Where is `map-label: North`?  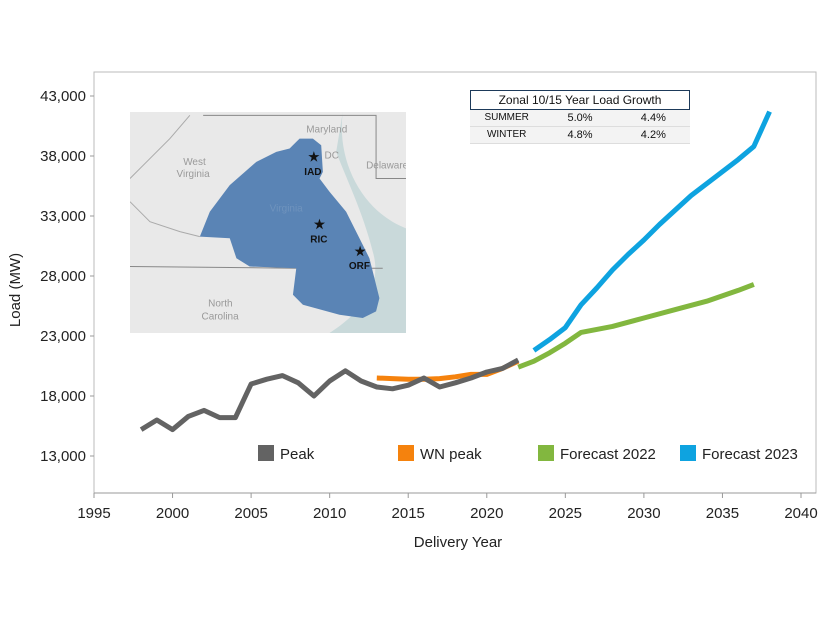
map-label: North is located at coordinates (220, 303).